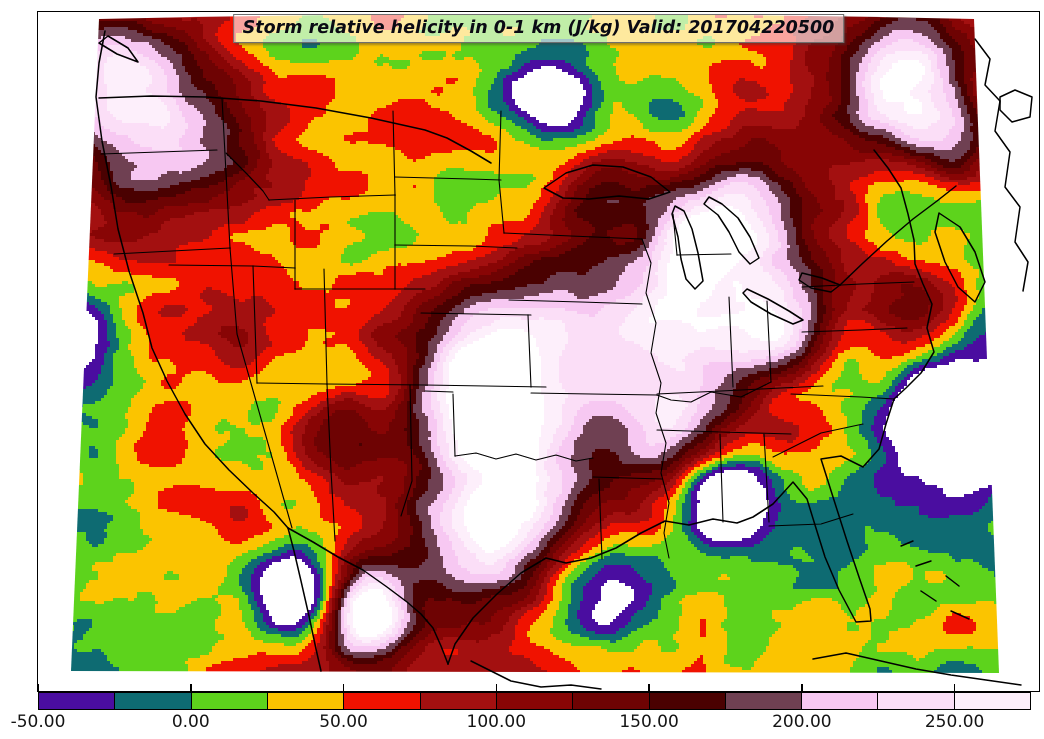 The width and height of the screenshot is (1044, 739). Describe the element at coordinates (649, 722) in the screenshot. I see `colorbar-tick-label: 150.00` at that location.